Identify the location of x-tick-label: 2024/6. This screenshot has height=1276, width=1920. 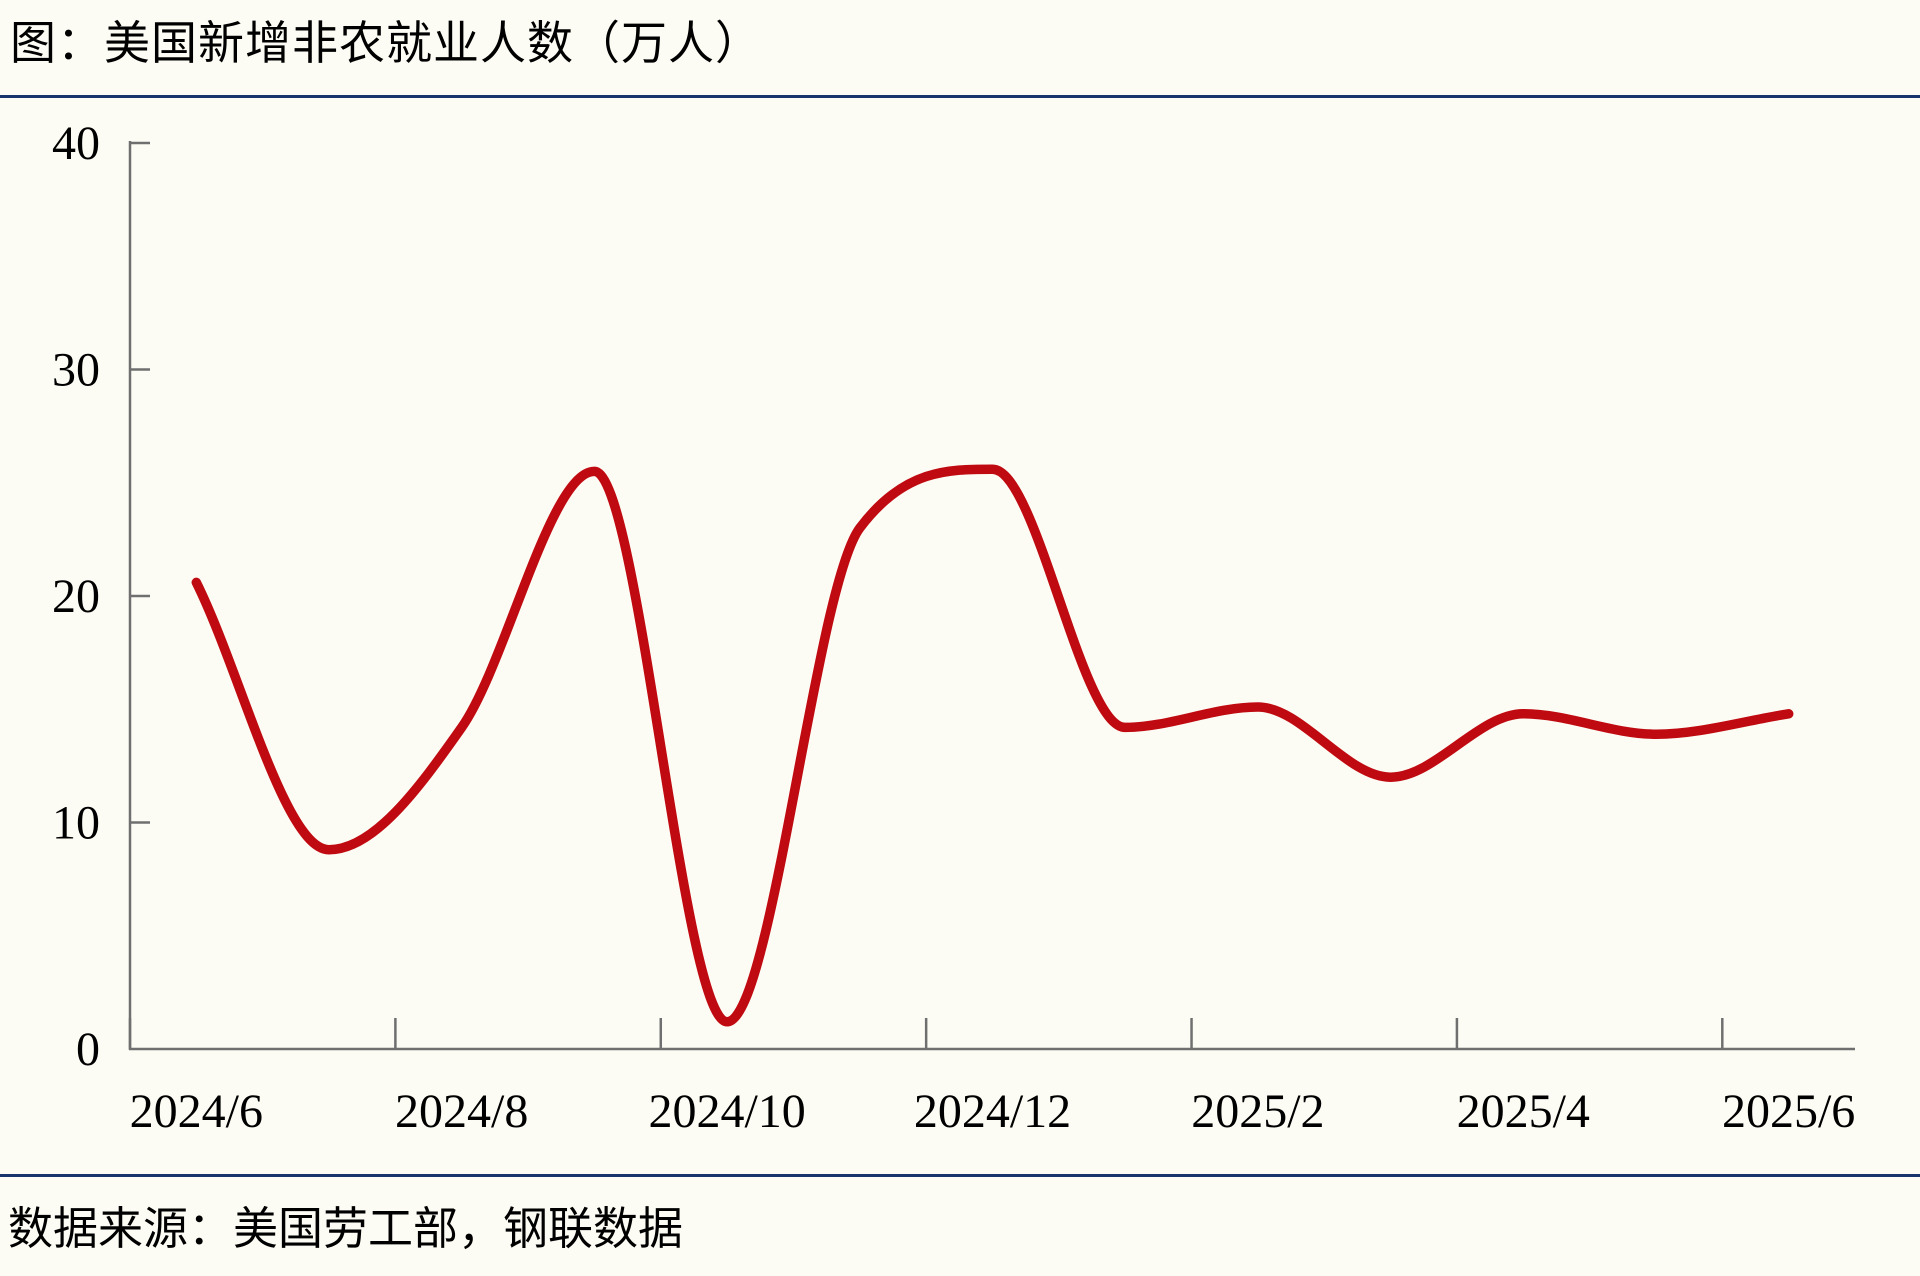
(196, 1111).